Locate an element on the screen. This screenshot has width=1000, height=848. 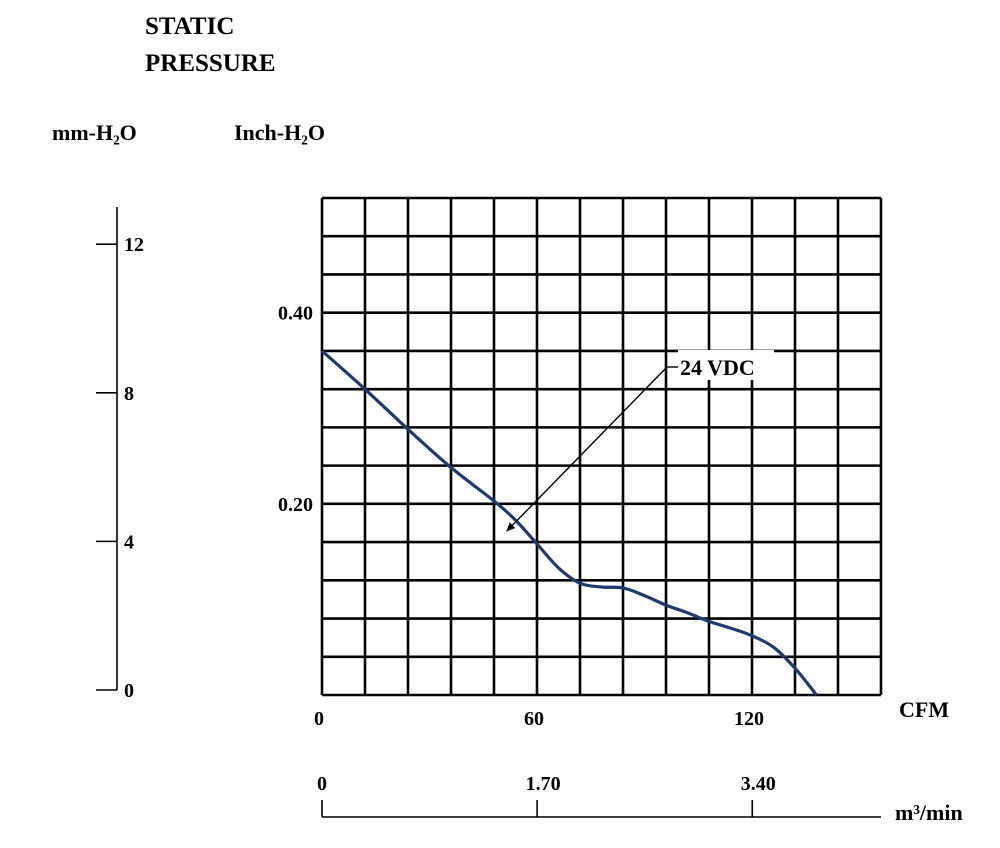
chart-title-line-2: PRESSURE is located at coordinates (210, 63).